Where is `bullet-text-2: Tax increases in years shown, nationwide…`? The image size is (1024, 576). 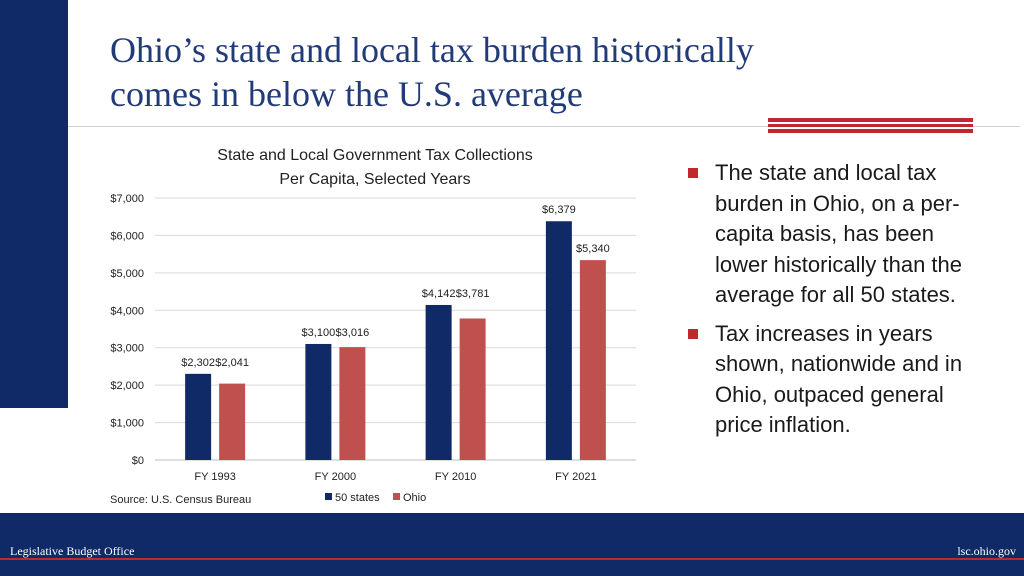 bullet-text-2: Tax increases in years shown, nationwide… is located at coordinates (839, 379).